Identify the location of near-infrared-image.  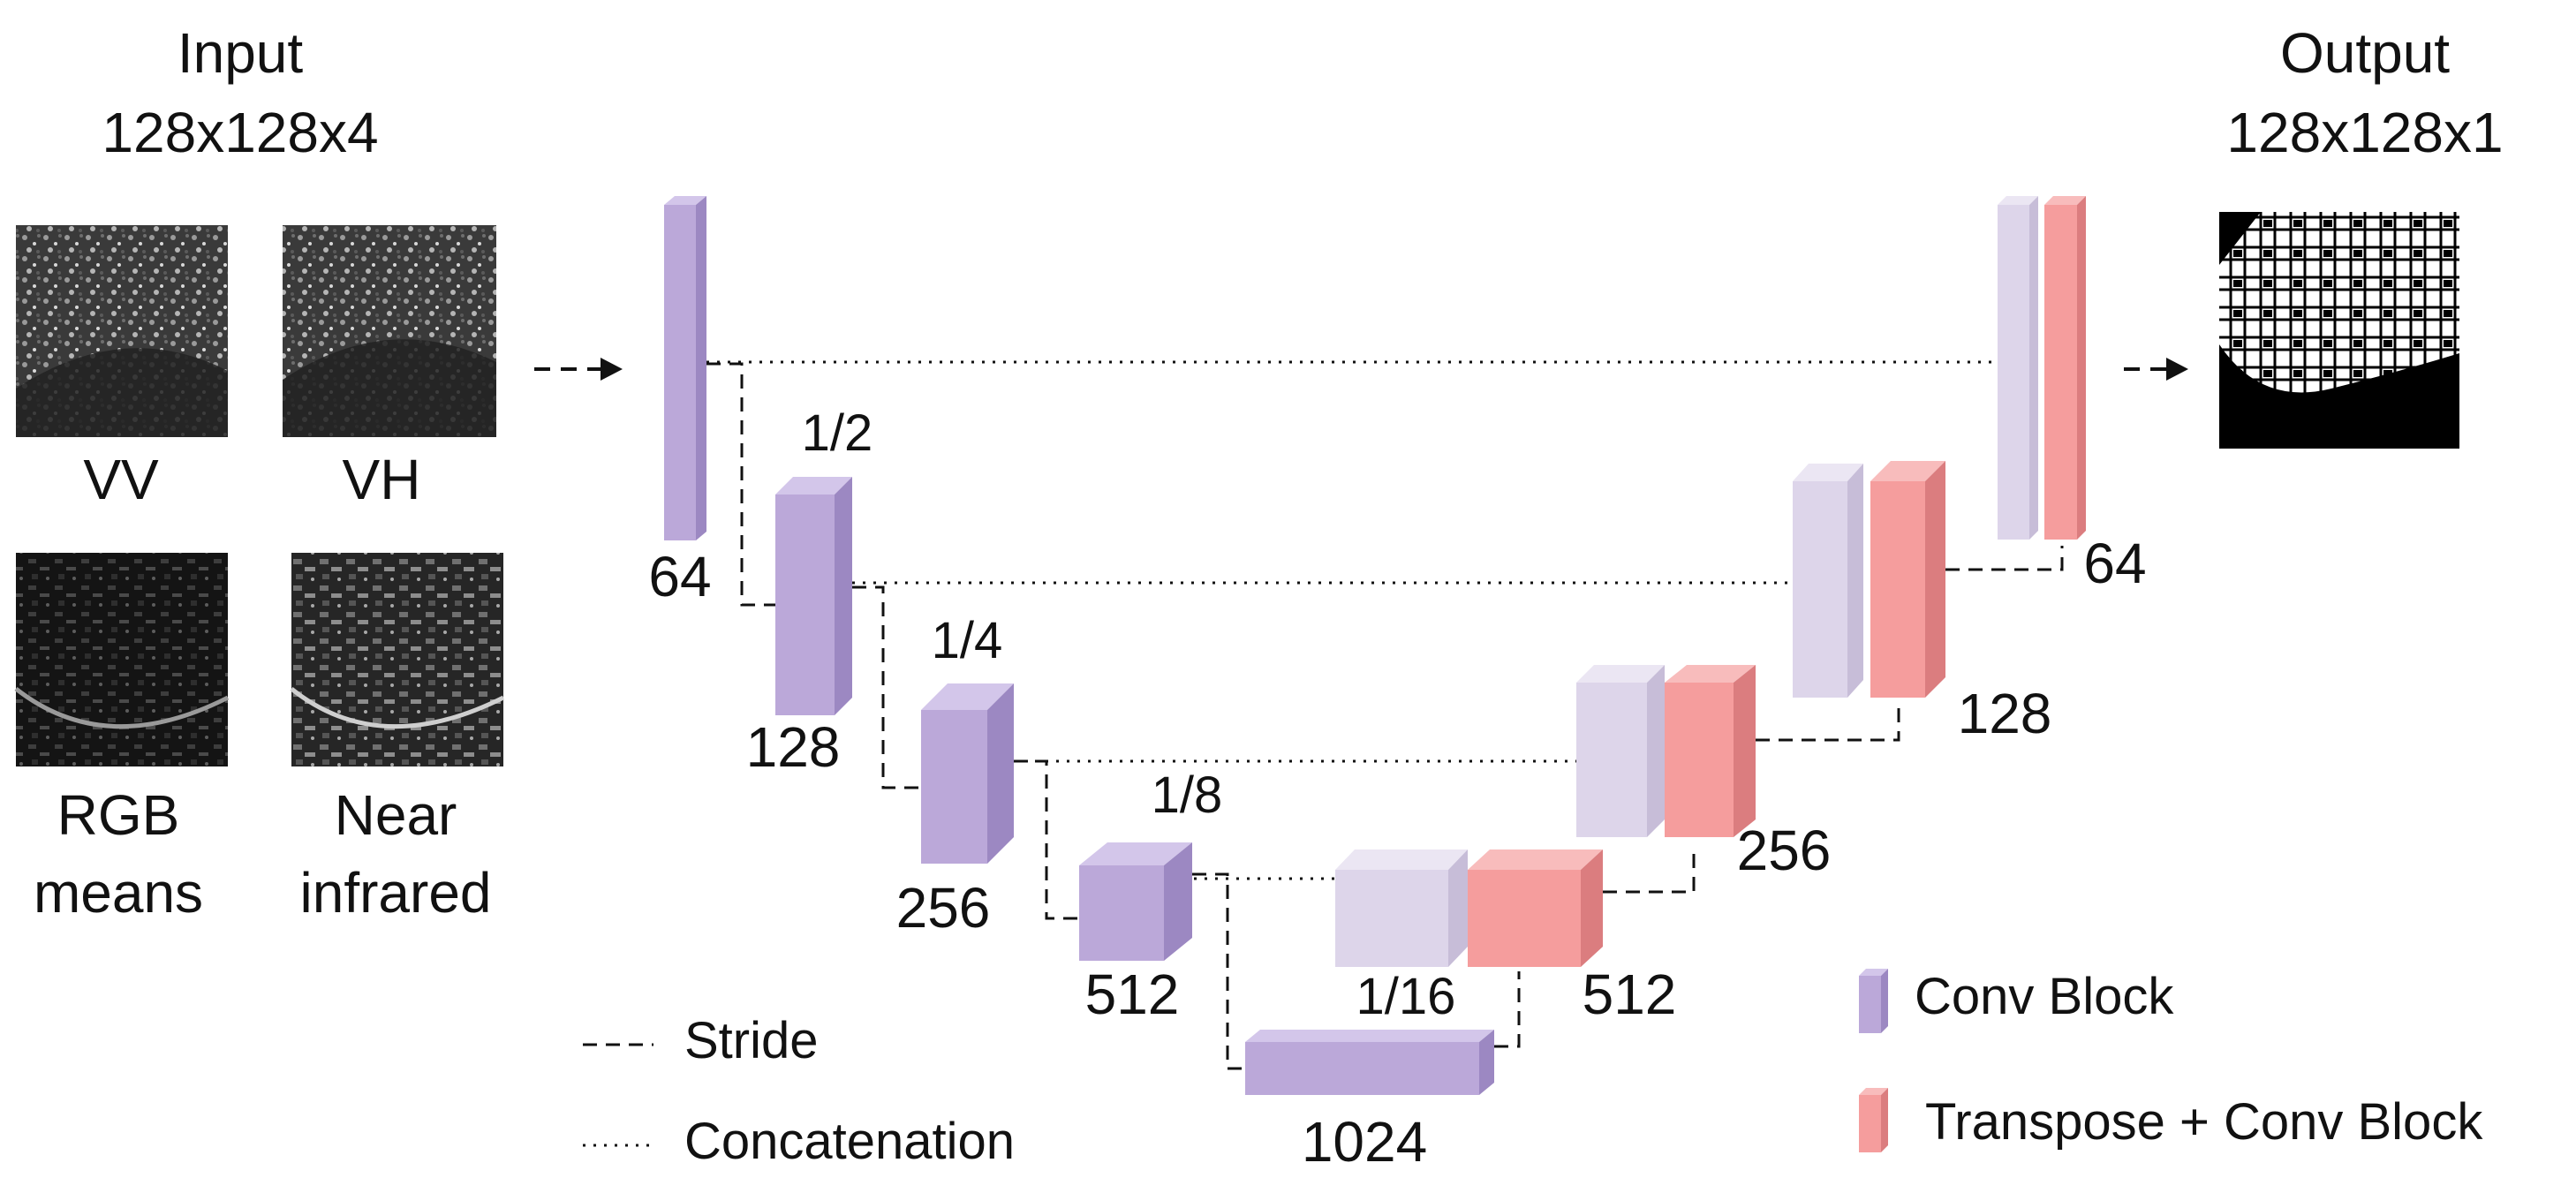
(397, 660).